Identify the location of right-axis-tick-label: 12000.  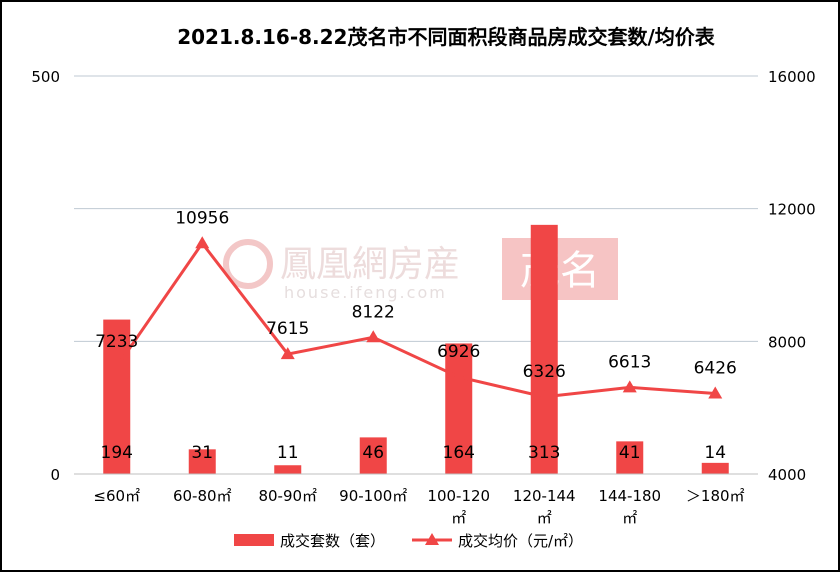
(792, 210).